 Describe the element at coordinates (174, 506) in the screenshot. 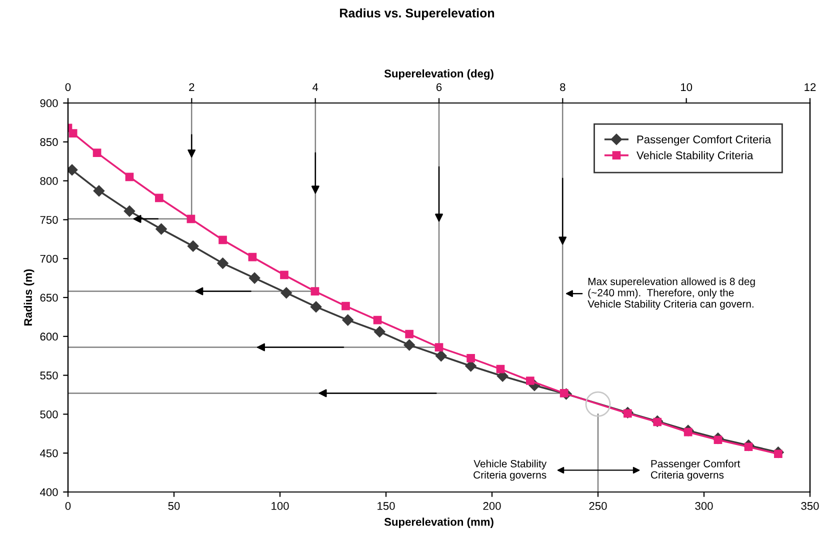

I see `x-tick-label: 50` at that location.